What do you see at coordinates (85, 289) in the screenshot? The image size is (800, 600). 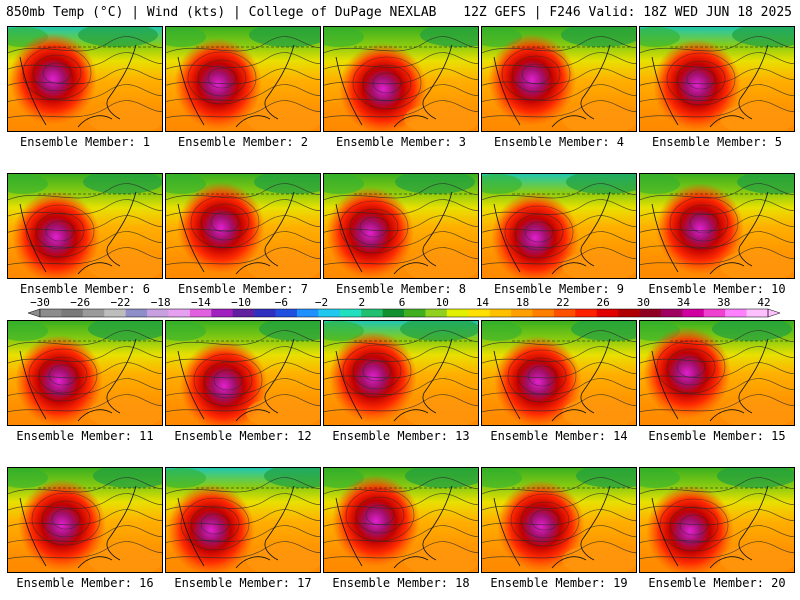 I see `ensemble-member-label: Ensemble Member: 6` at bounding box center [85, 289].